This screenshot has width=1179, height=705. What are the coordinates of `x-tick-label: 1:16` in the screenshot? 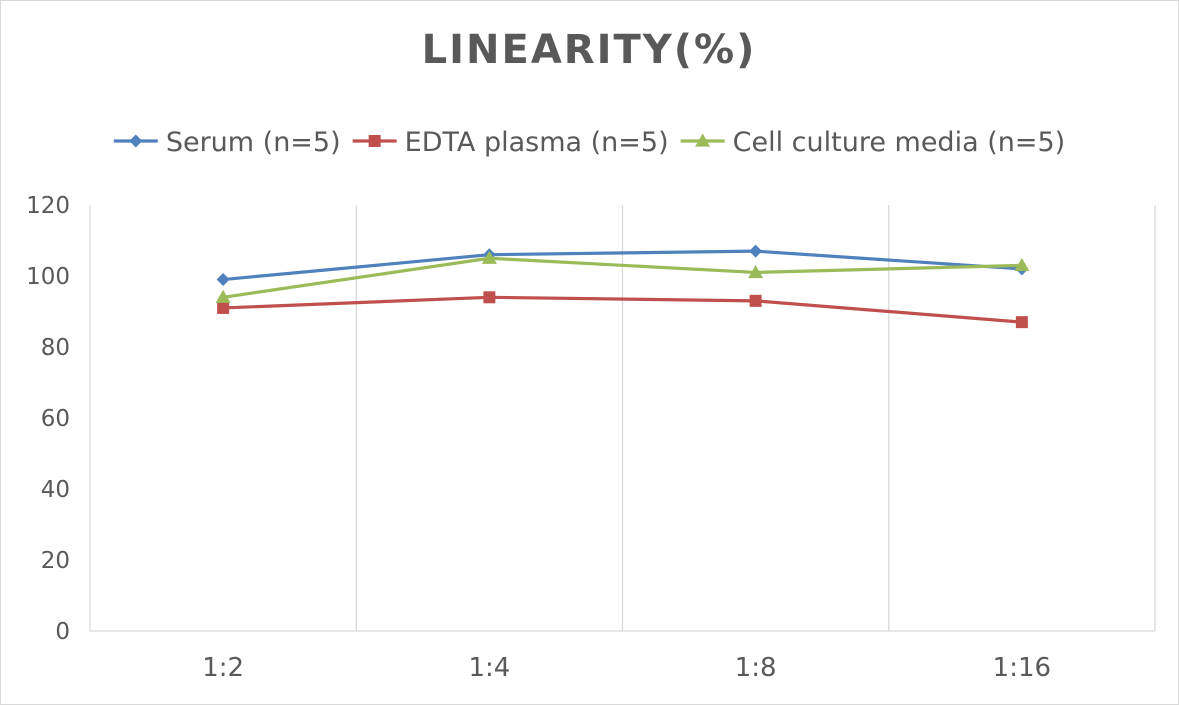 It's located at (1022, 668).